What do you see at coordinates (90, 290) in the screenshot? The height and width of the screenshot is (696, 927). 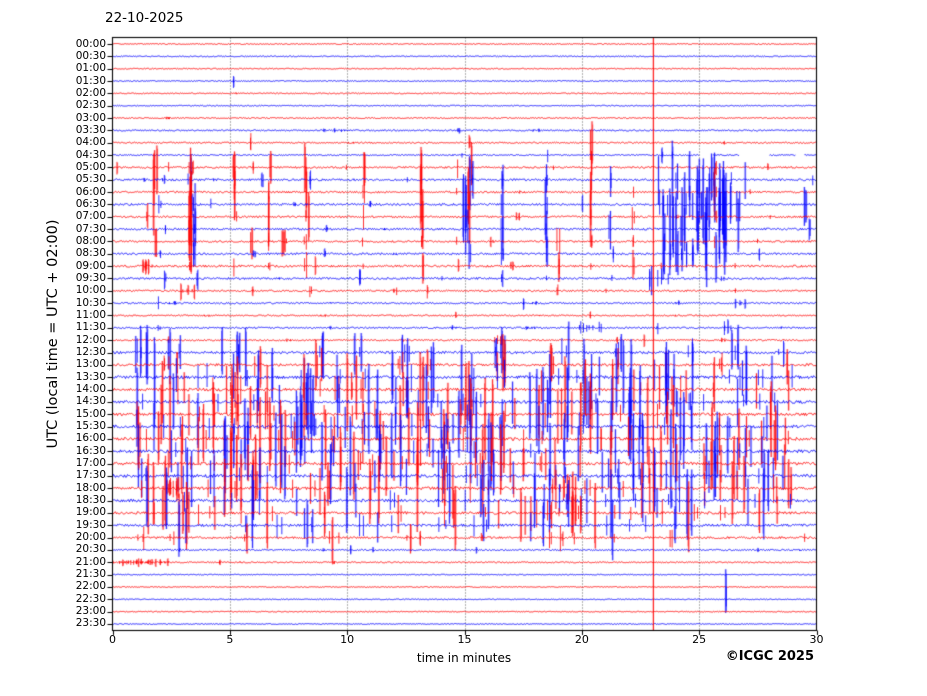 I see `y-tick-label: 10:00` at bounding box center [90, 290].